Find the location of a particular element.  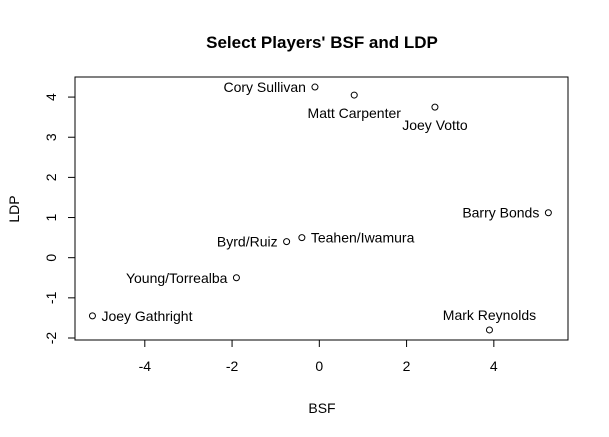

point-label: Teahen/Iwamura is located at coordinates (363, 238).